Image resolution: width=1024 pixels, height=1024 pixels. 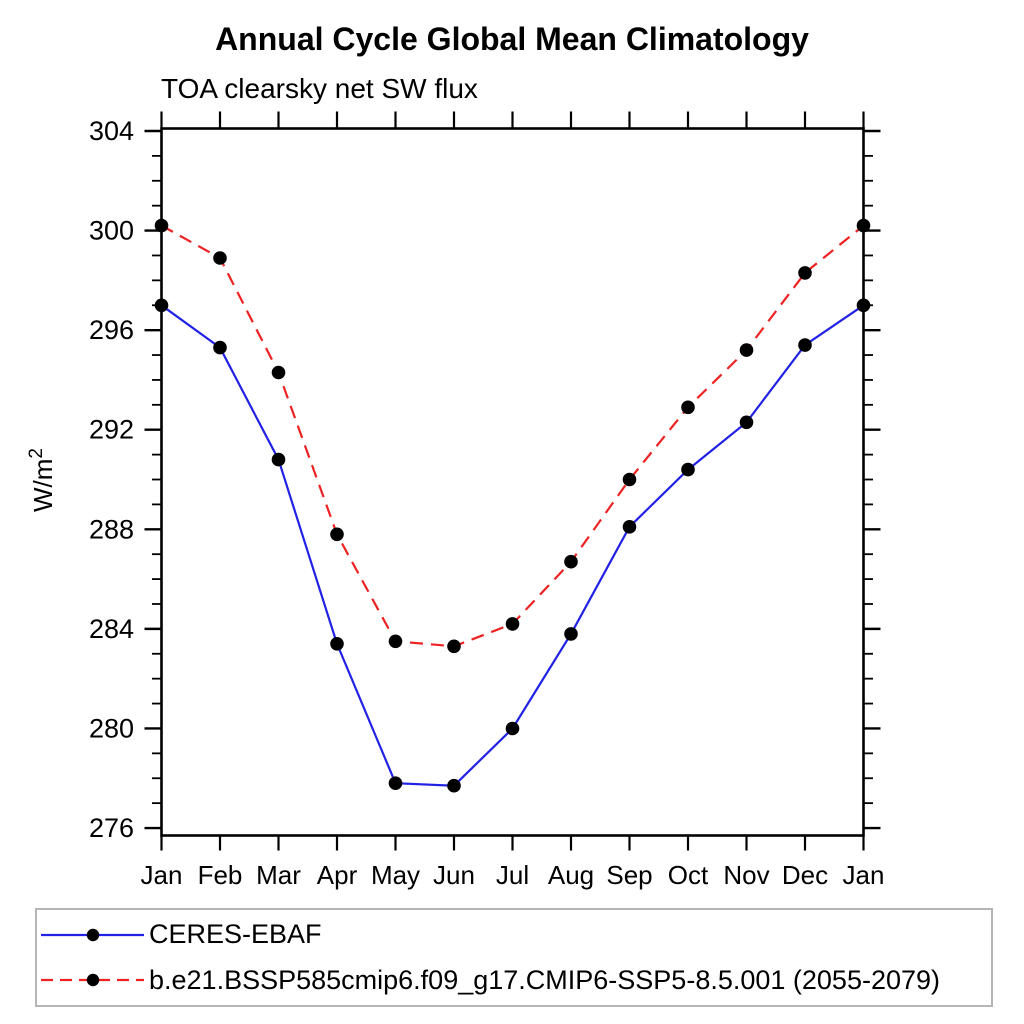 What do you see at coordinates (111, 629) in the screenshot?
I see `y-tick-label: 284` at bounding box center [111, 629].